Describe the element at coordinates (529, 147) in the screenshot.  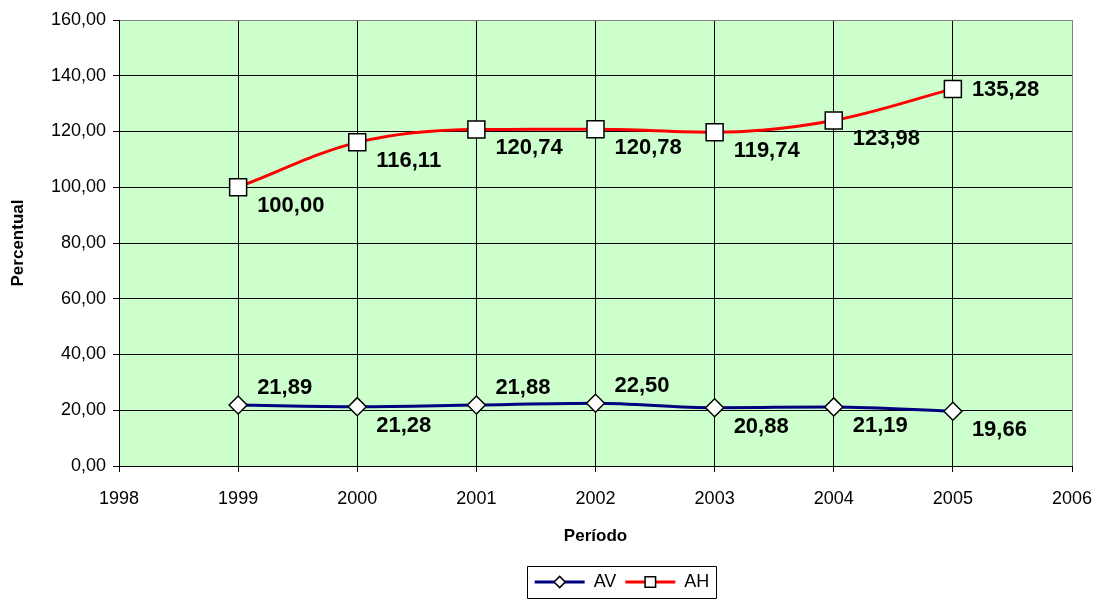
I see `data-label: 120,74` at that location.